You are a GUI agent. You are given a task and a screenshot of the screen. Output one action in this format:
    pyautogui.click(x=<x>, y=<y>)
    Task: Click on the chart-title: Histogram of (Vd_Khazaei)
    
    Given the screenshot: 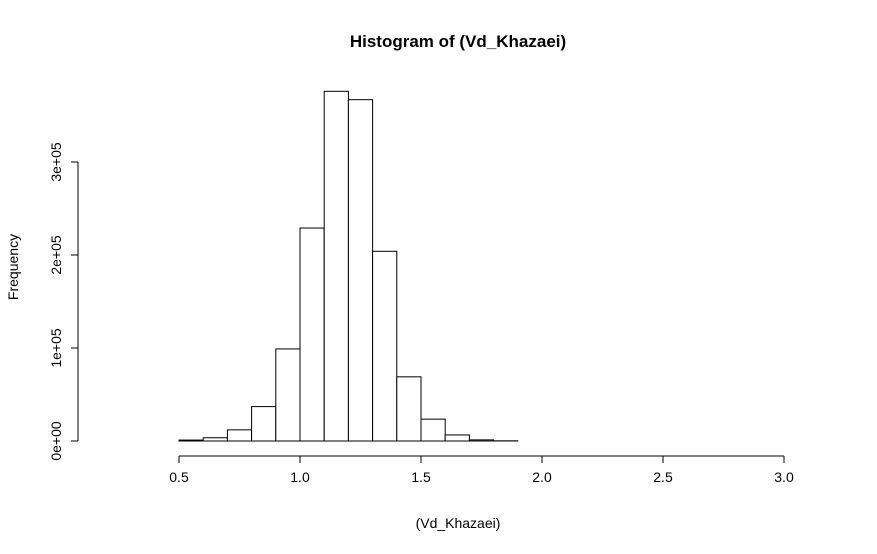 What is the action you would take?
    pyautogui.click(x=458, y=41)
    